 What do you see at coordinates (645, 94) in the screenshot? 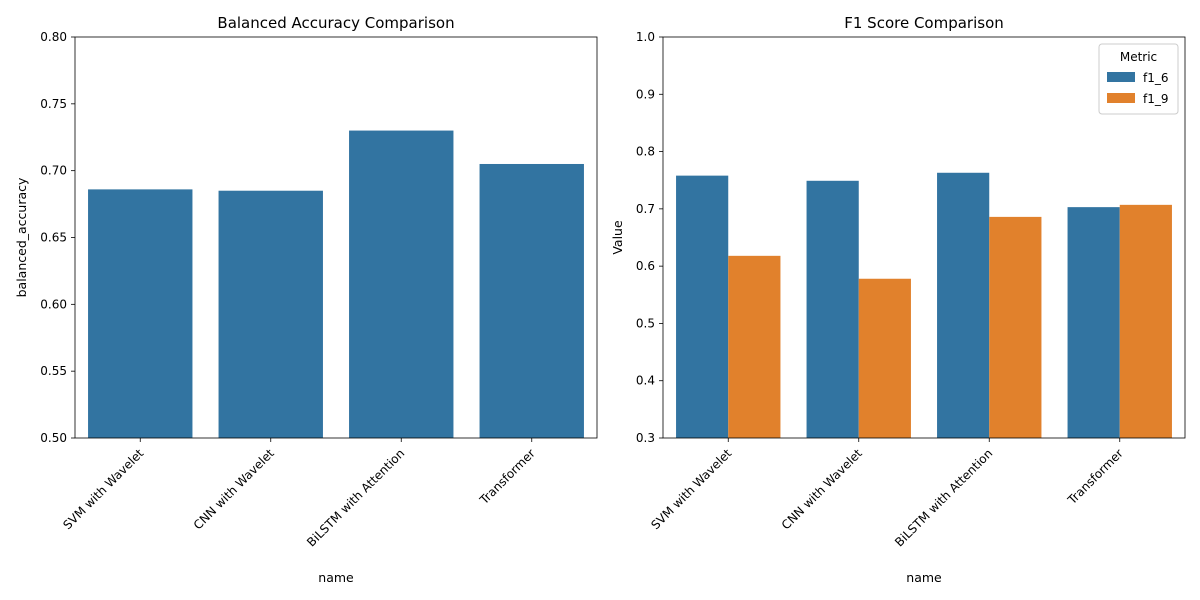
I see `y-tick-label: 0.9` at bounding box center [645, 94].